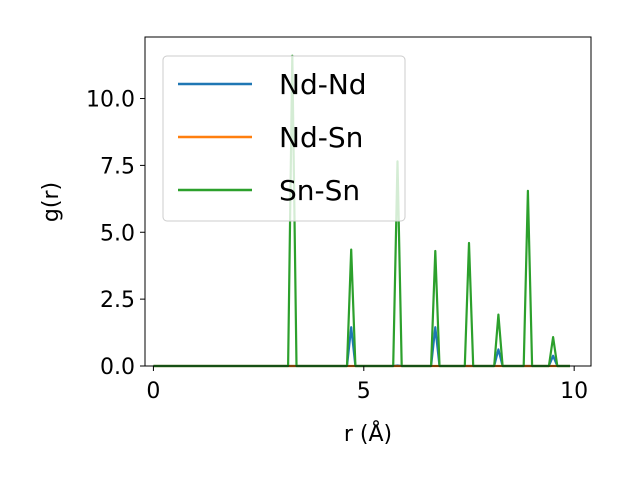 The image size is (640, 480). I want to click on x-tick-label: 0, so click(153, 391).